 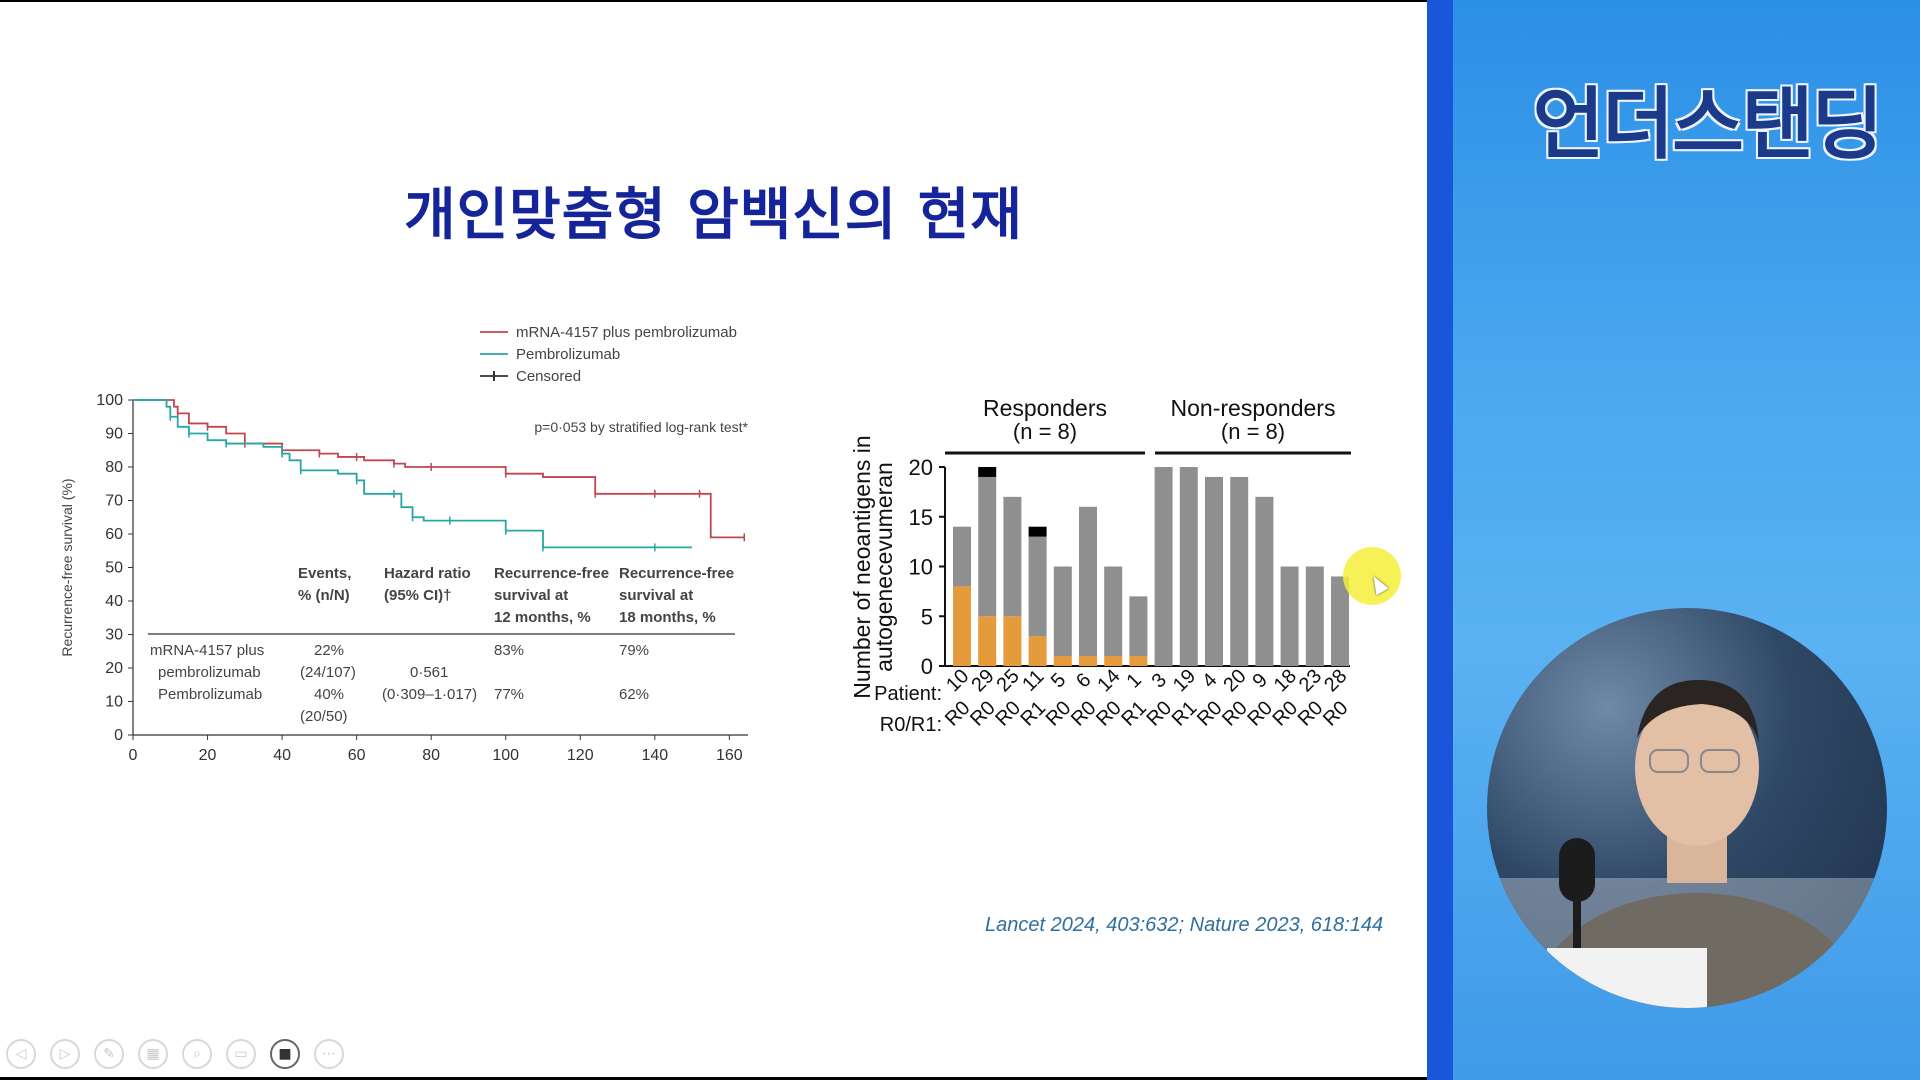 What do you see at coordinates (1234, 680) in the screenshot?
I see `patient-label: 20` at bounding box center [1234, 680].